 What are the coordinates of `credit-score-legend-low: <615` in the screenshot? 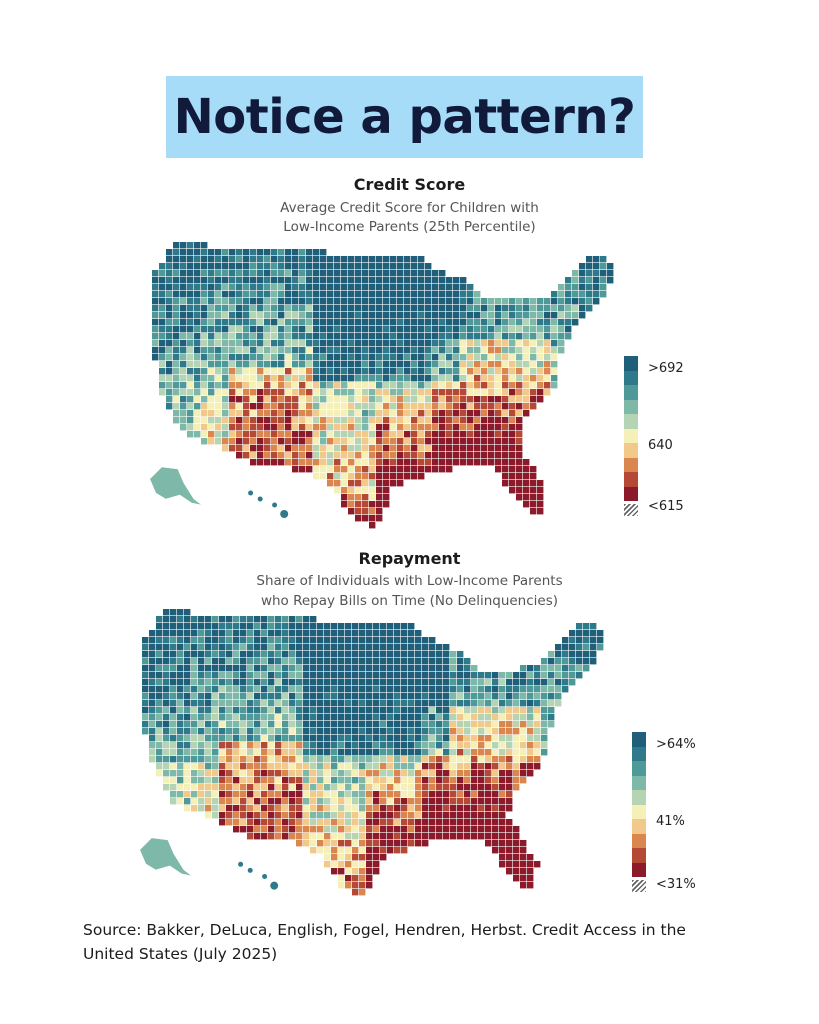 It's located at (666, 506).